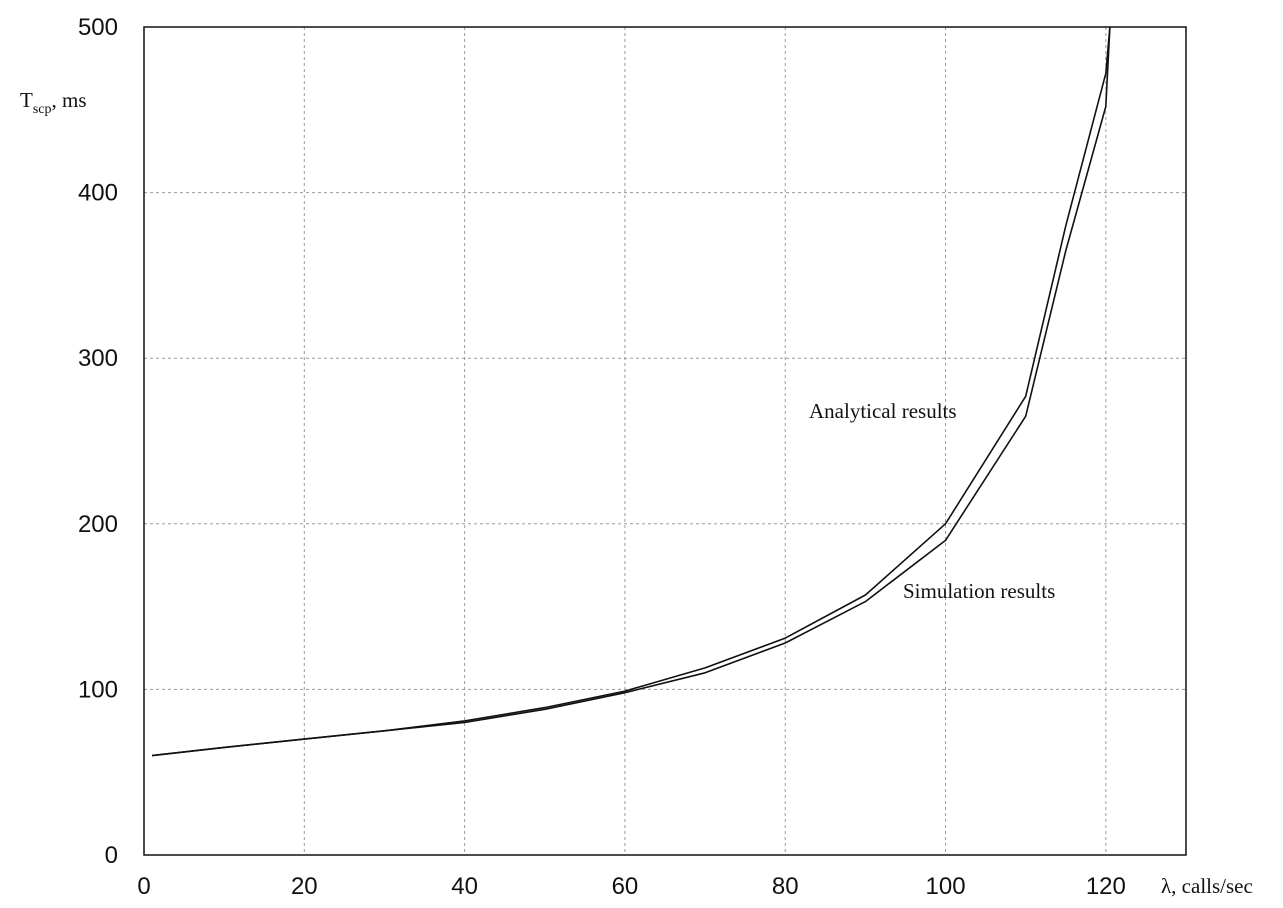 The height and width of the screenshot is (908, 1283). What do you see at coordinates (979, 591) in the screenshot?
I see `annotation-simulation-results: Simulation results` at bounding box center [979, 591].